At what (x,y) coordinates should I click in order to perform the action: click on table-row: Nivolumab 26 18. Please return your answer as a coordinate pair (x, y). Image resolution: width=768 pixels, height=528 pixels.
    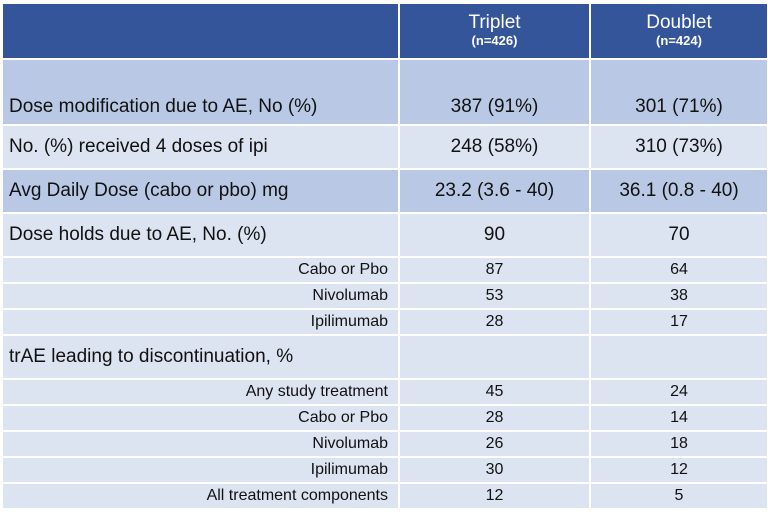
    Looking at the image, I should click on (384, 444).